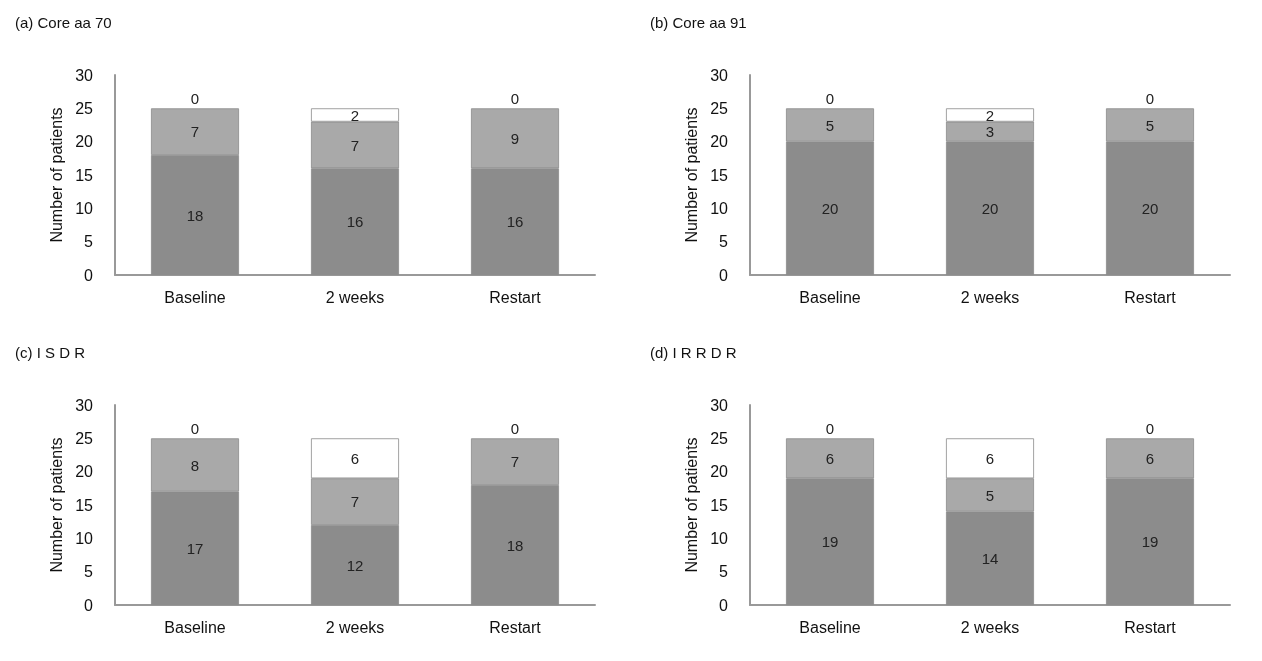 The image size is (1262, 661). What do you see at coordinates (990, 558) in the screenshot?
I see `data-label: 14` at bounding box center [990, 558].